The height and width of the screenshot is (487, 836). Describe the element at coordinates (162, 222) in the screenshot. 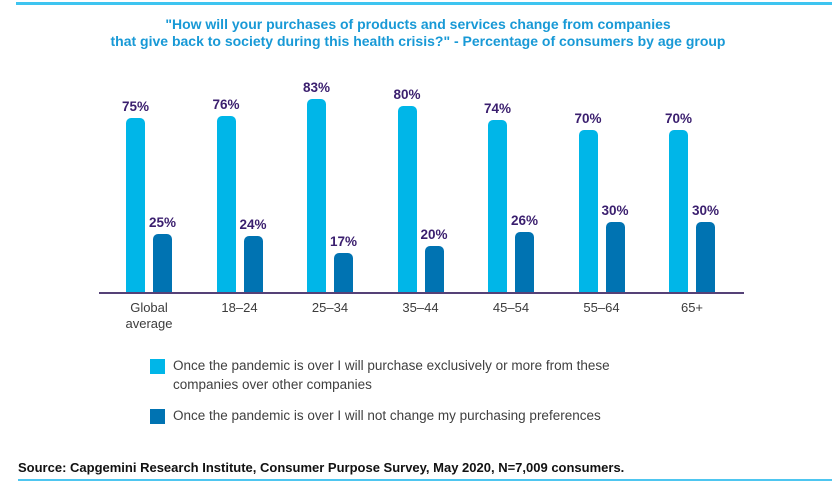

I see `bar-value-label: 25%` at that location.